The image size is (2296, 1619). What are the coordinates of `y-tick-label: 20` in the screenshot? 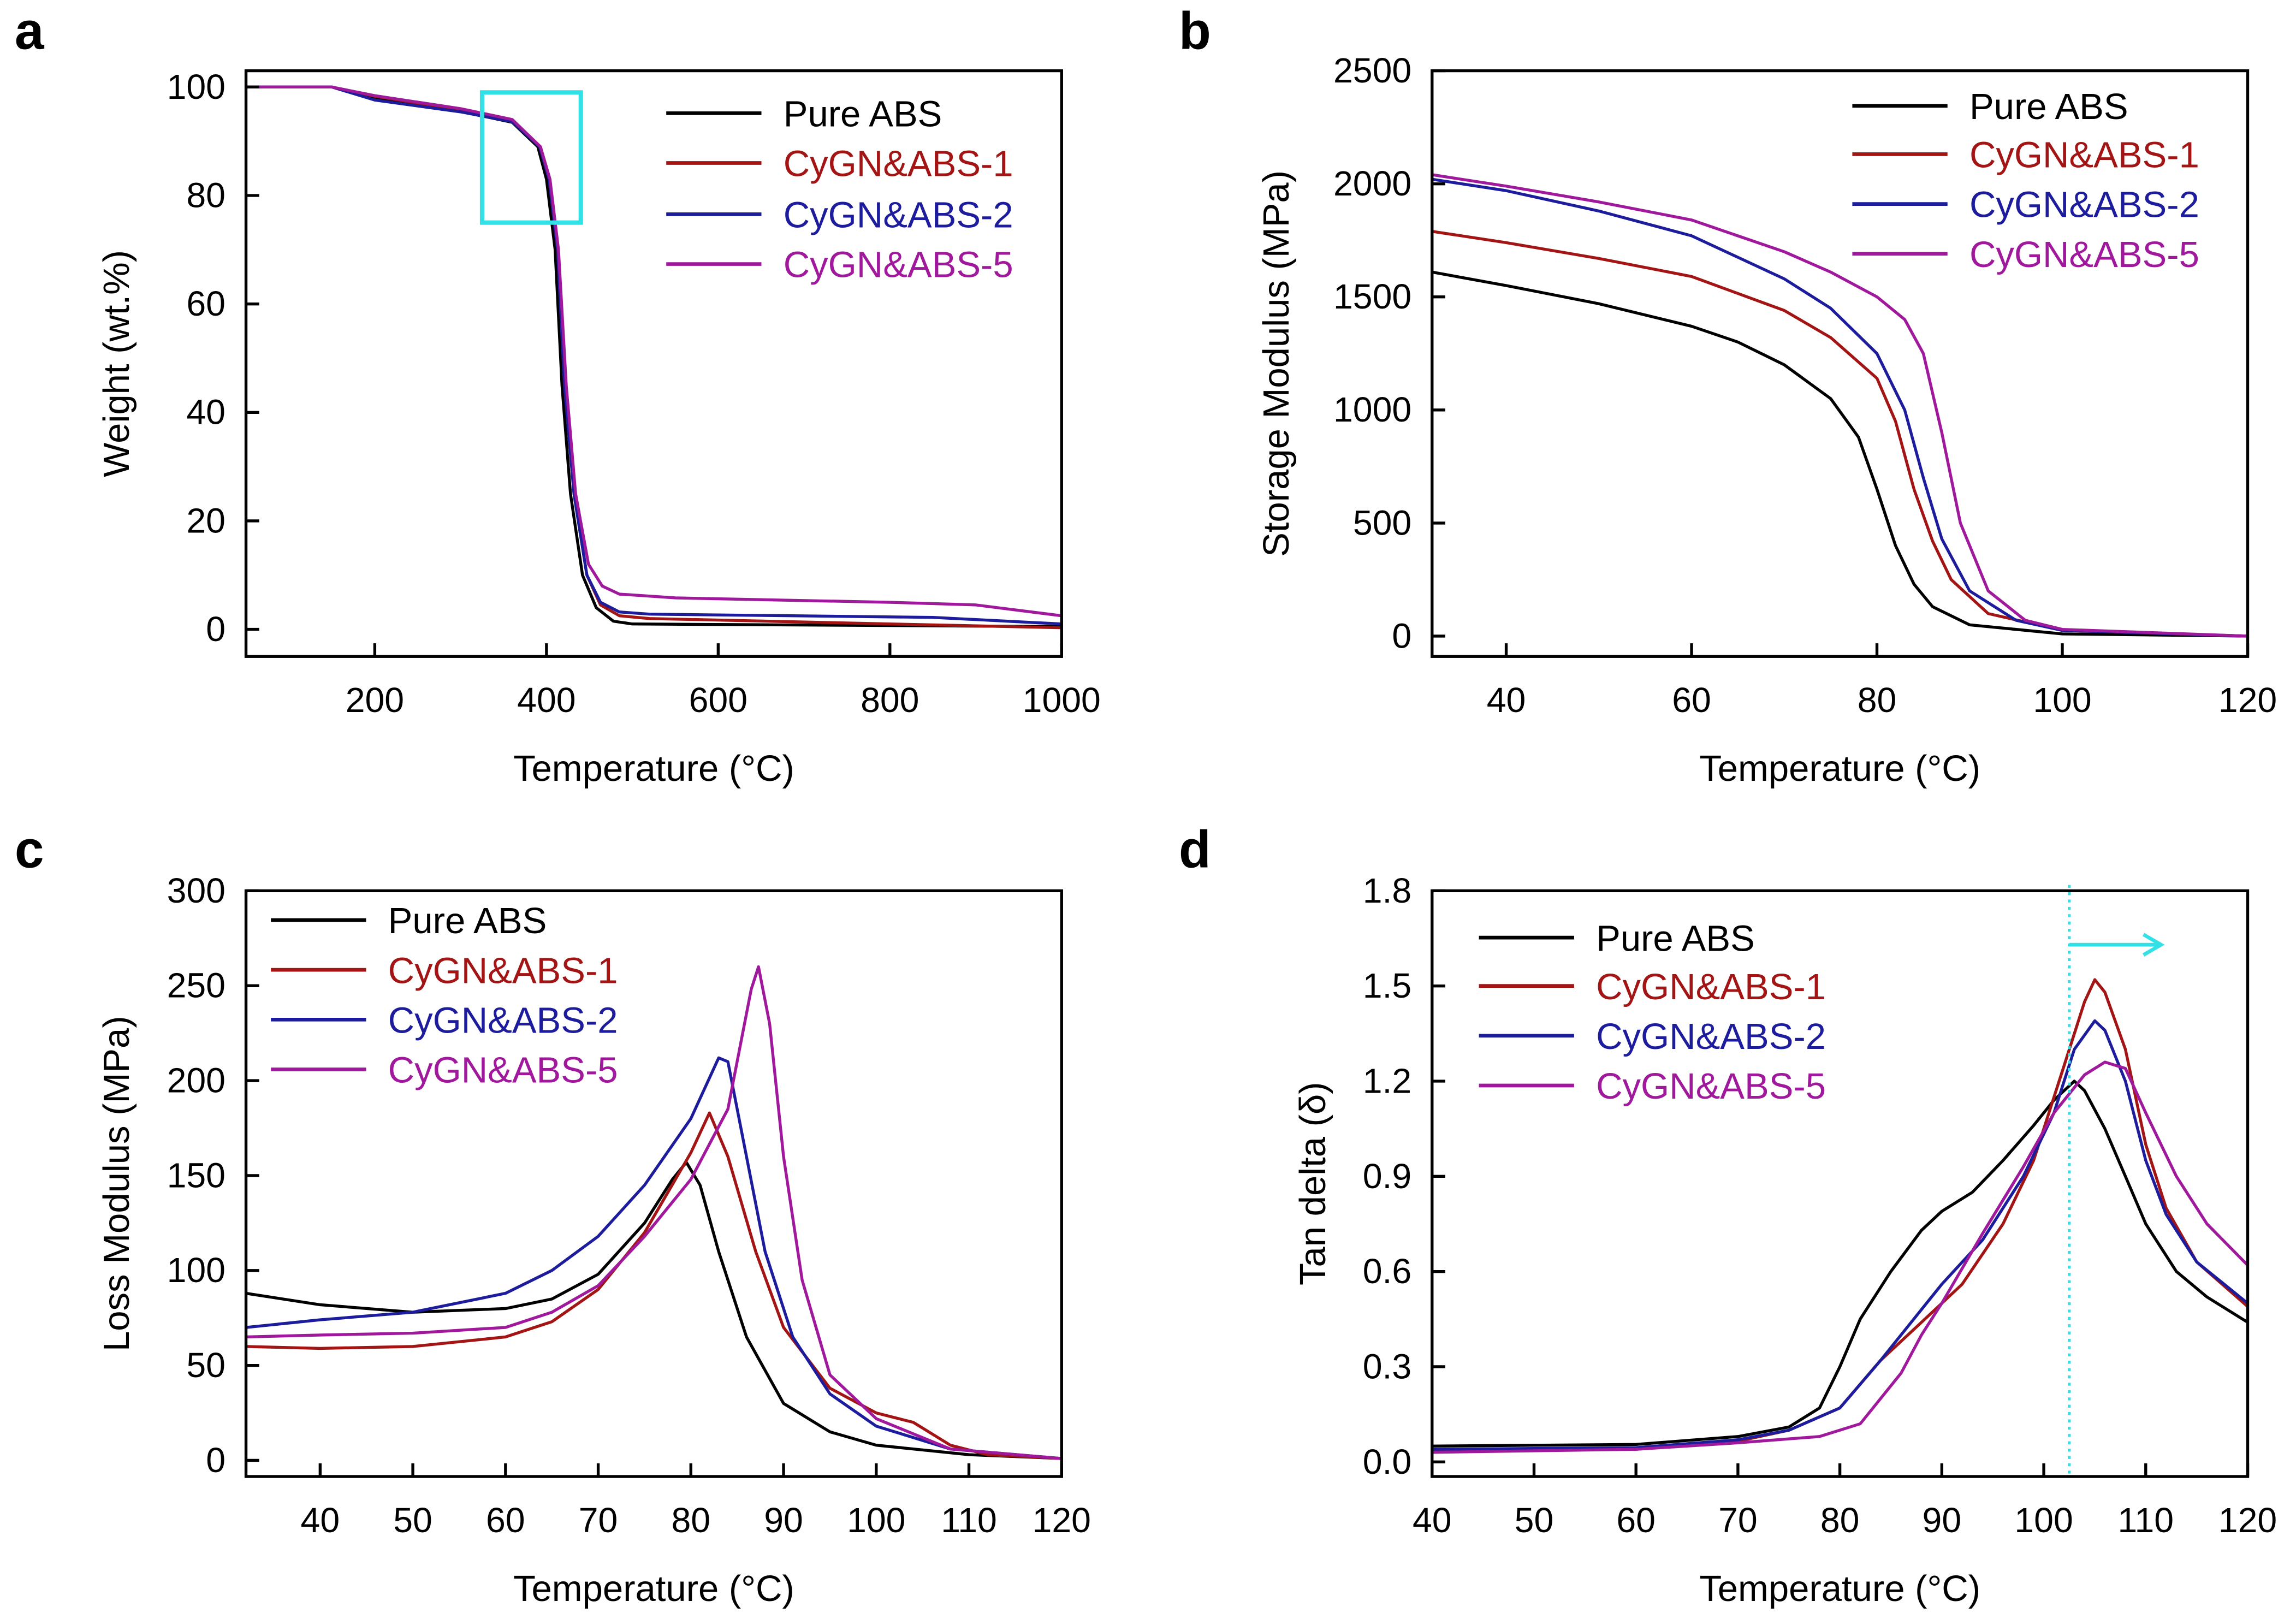 It's located at (206, 520).